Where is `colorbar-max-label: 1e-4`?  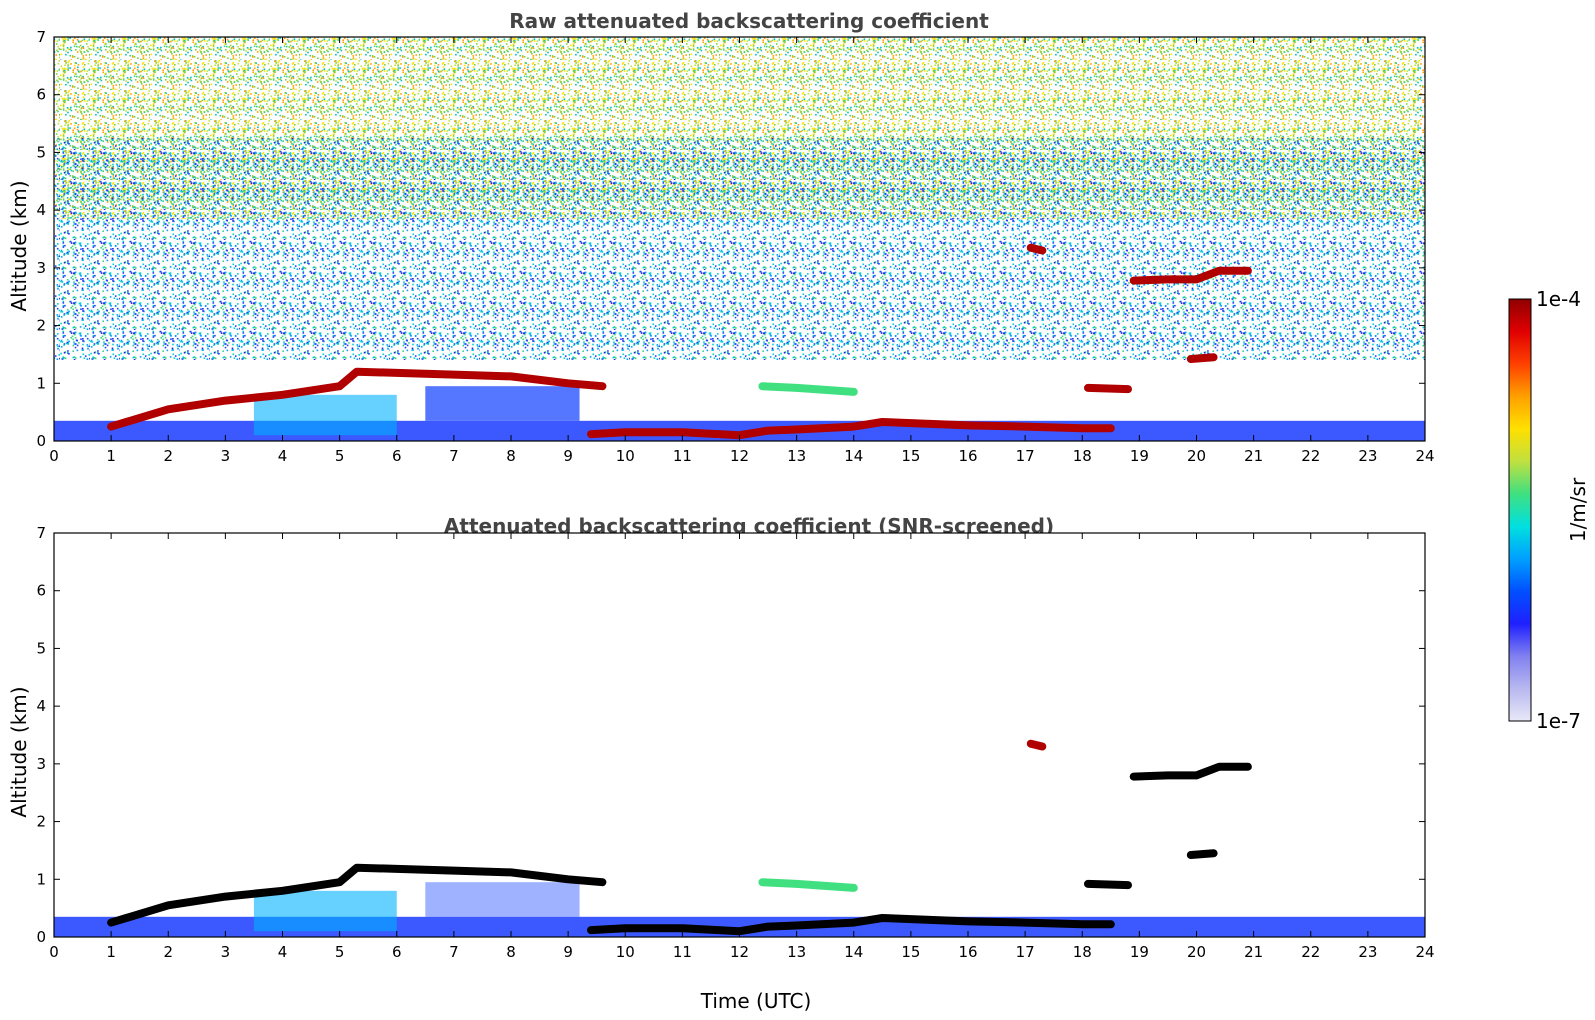 colorbar-max-label: 1e-4 is located at coordinates (1558, 299).